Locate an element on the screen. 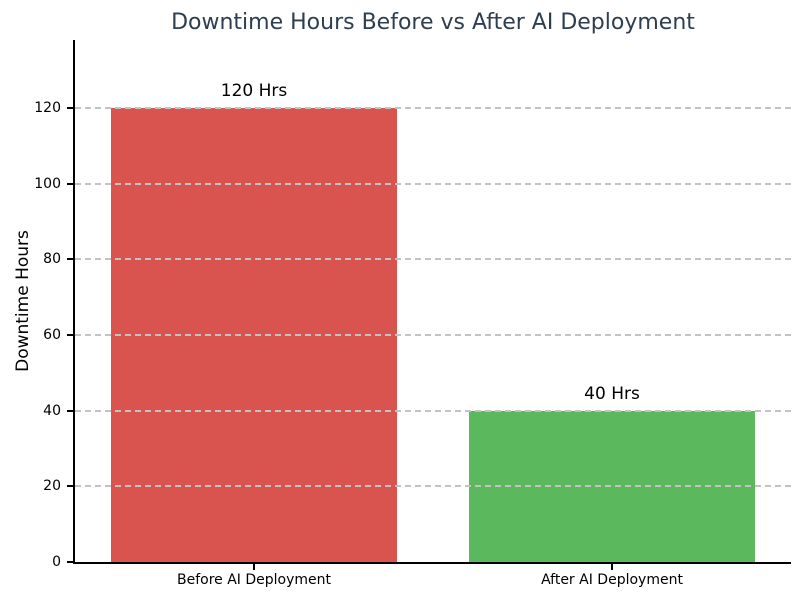  y-tick-label-80: 80 is located at coordinates (52, 259).